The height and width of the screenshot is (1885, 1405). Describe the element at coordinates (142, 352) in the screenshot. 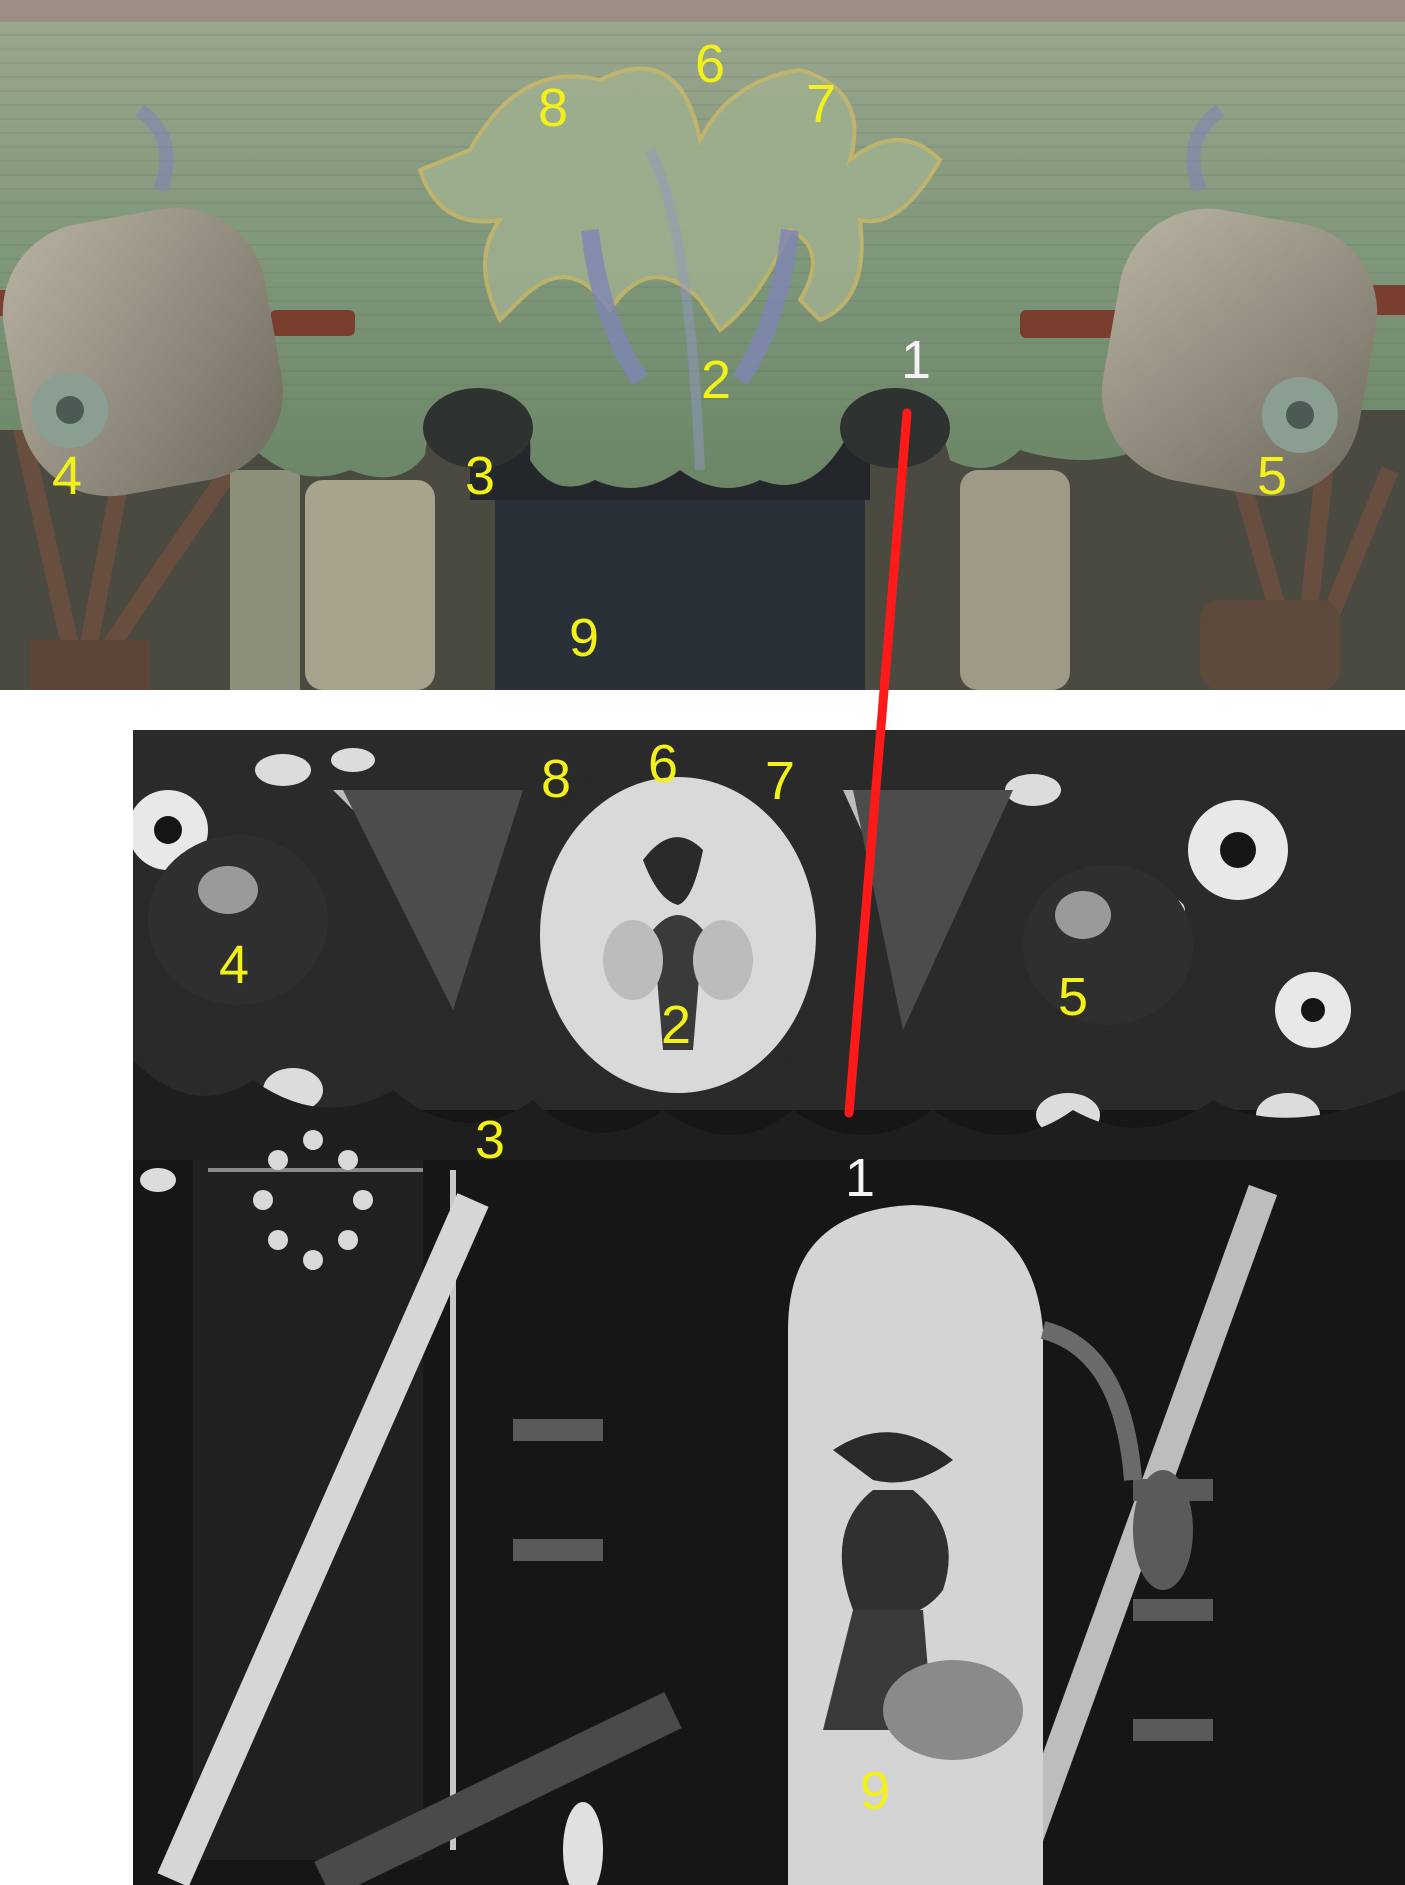

I see `left-hub-icon` at that location.